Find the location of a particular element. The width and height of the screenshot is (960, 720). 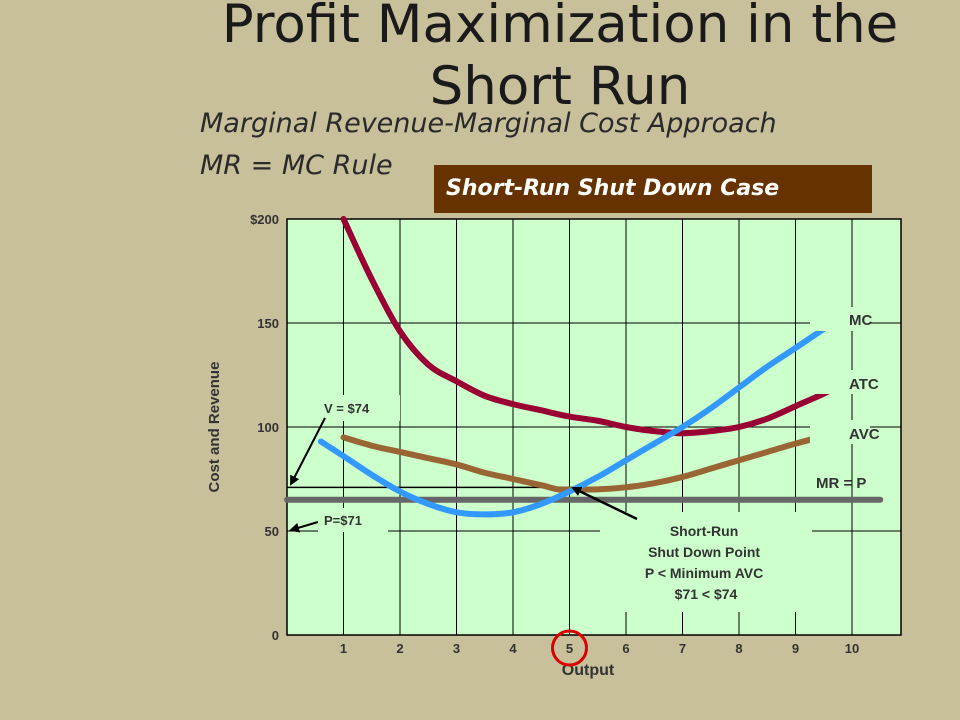

case-banner: Short-Run Shut Down Case is located at coordinates (653, 189).